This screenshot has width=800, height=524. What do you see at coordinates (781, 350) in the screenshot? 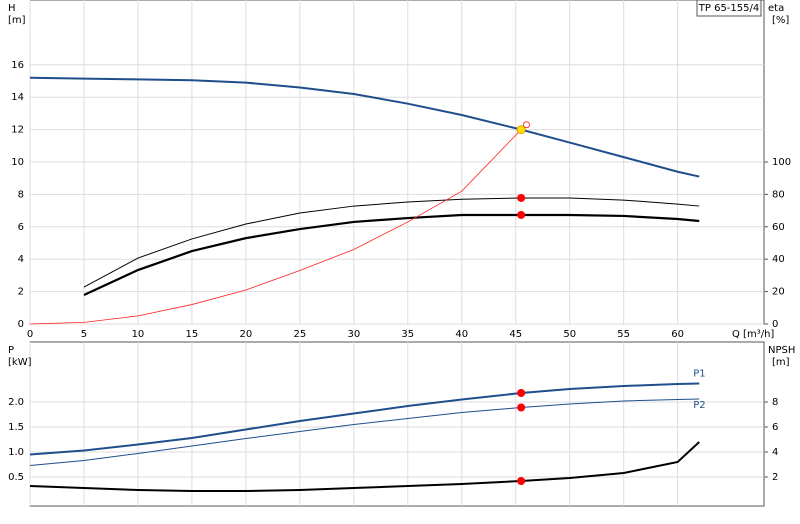
I see `y2-axis-label: NPSH` at bounding box center [781, 350].